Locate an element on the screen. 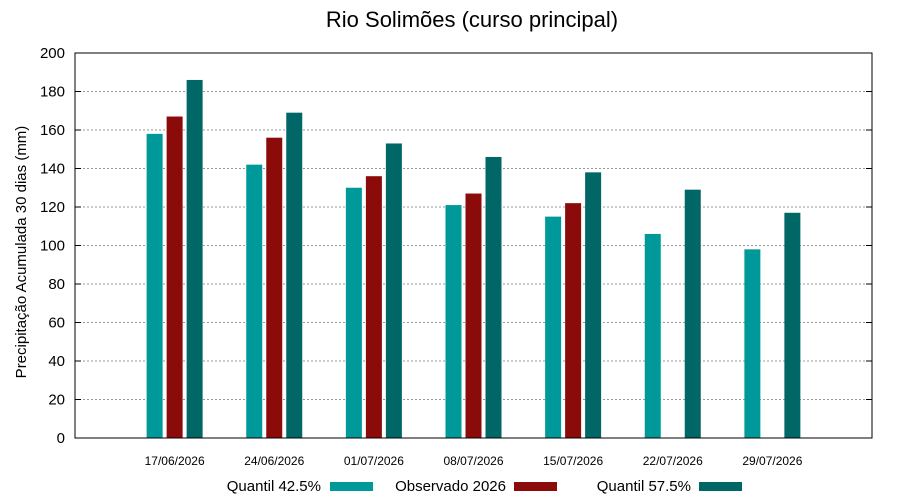 This screenshot has width=900, height=500. y-tick-label: 40 is located at coordinates (56, 361).